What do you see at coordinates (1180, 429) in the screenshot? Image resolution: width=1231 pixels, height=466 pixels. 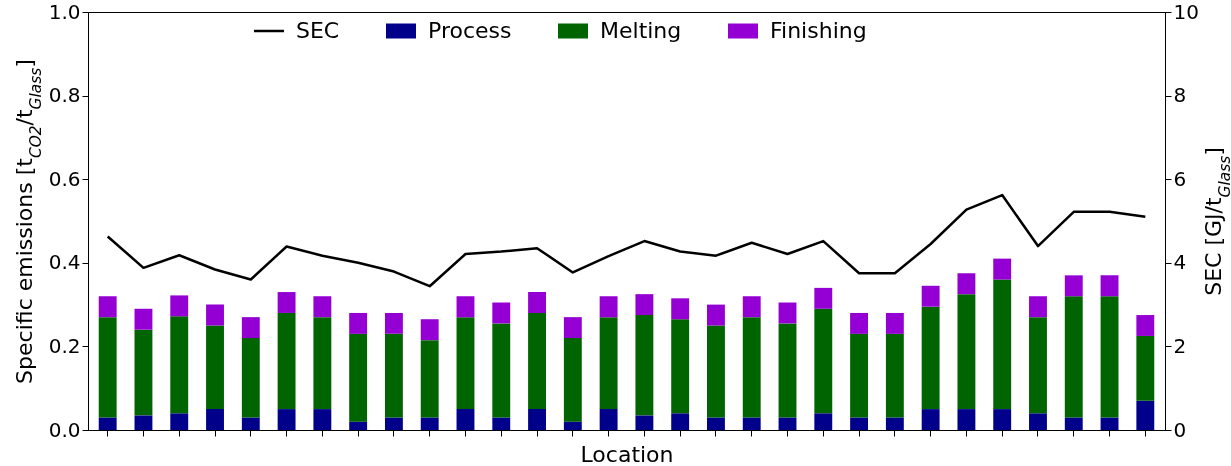 I see `y2-tick-label: 0` at bounding box center [1180, 429].